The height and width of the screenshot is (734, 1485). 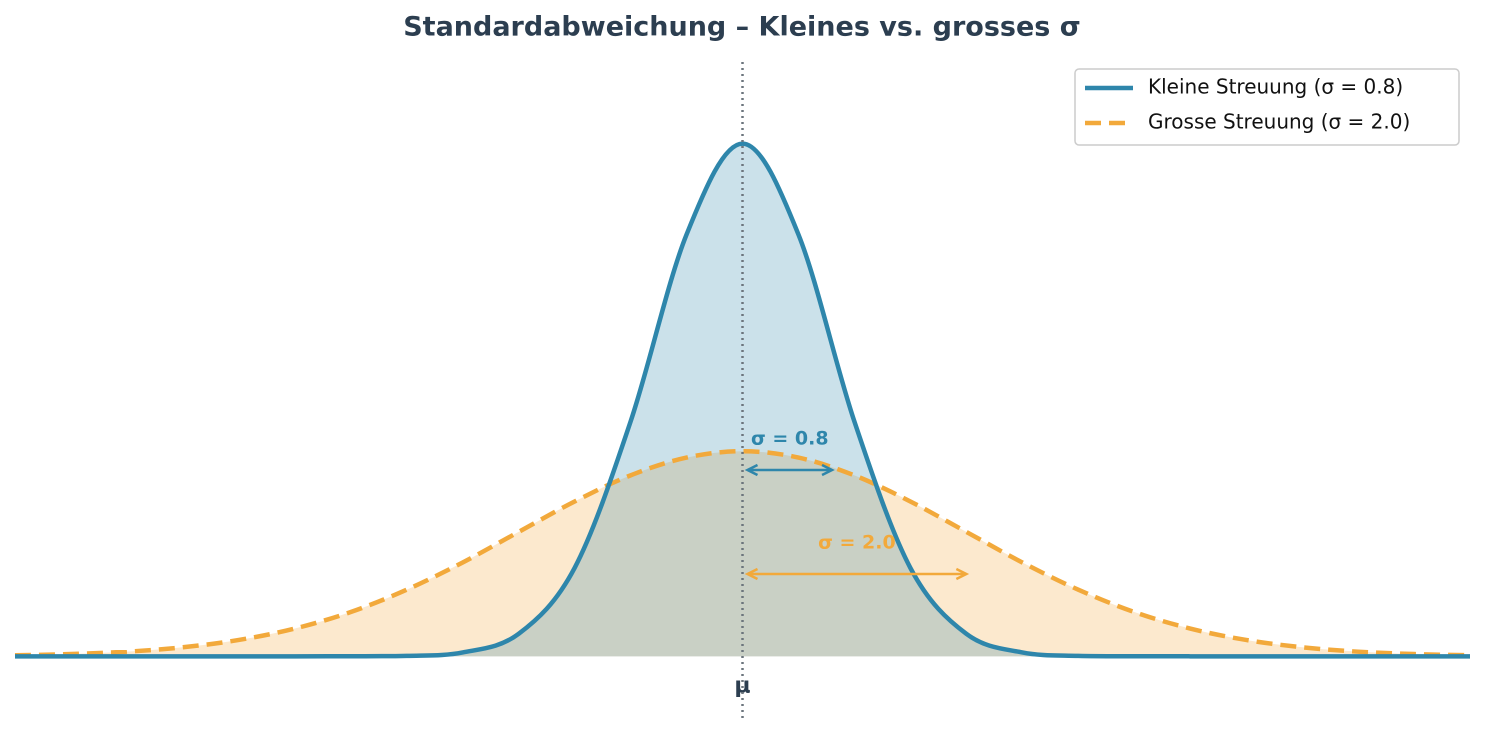 I want to click on legend-box, so click(x=1267, y=107).